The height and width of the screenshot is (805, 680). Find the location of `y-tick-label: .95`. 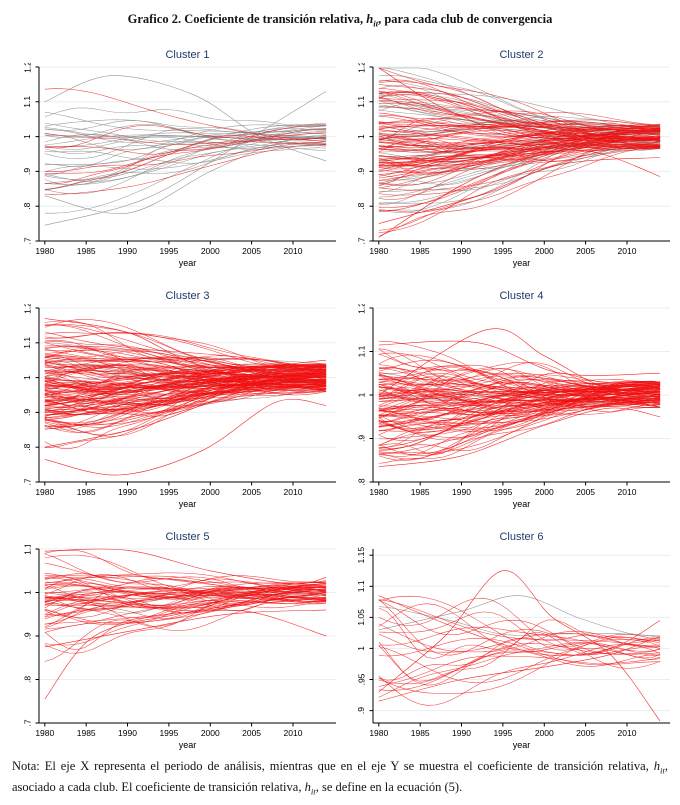

y-tick-label: .95 is located at coordinates (361, 679).